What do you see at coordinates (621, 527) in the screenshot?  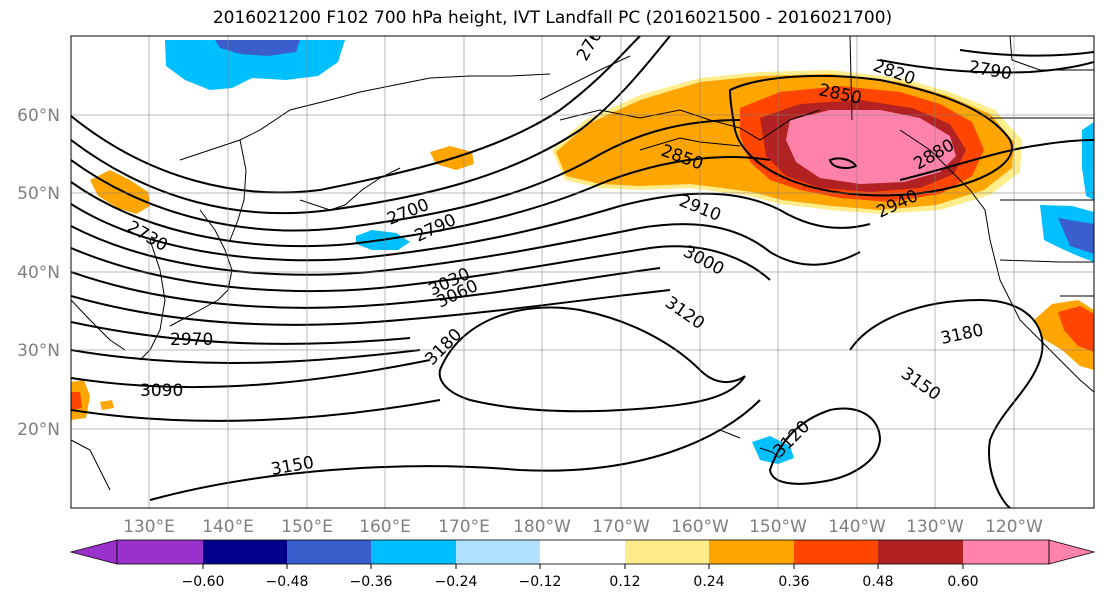 I see `lon-label: 170°W` at bounding box center [621, 527].